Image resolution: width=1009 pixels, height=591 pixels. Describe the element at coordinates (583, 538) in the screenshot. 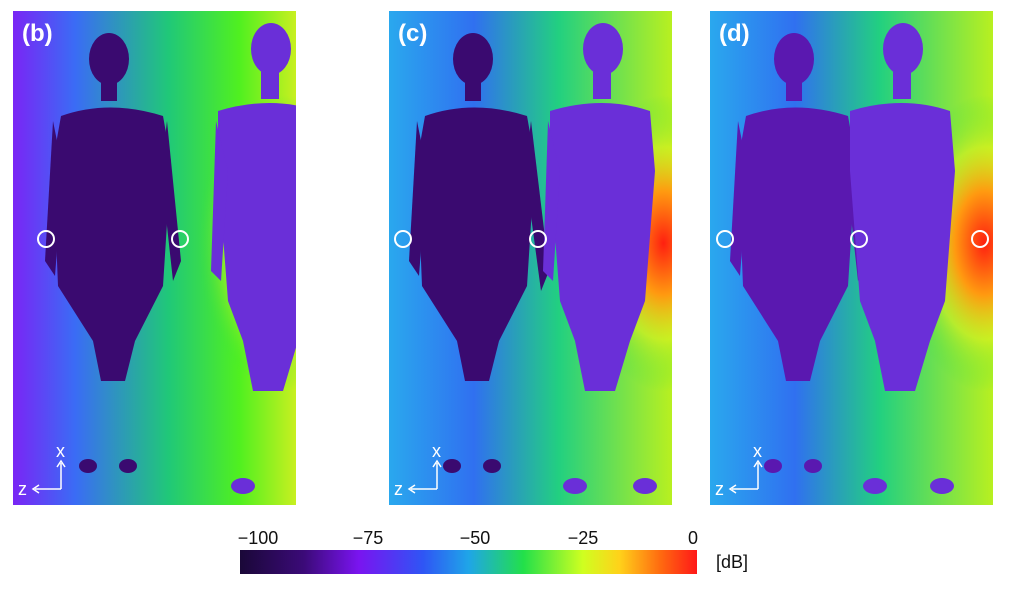

I see `colorbar-tick-3: −25` at that location.